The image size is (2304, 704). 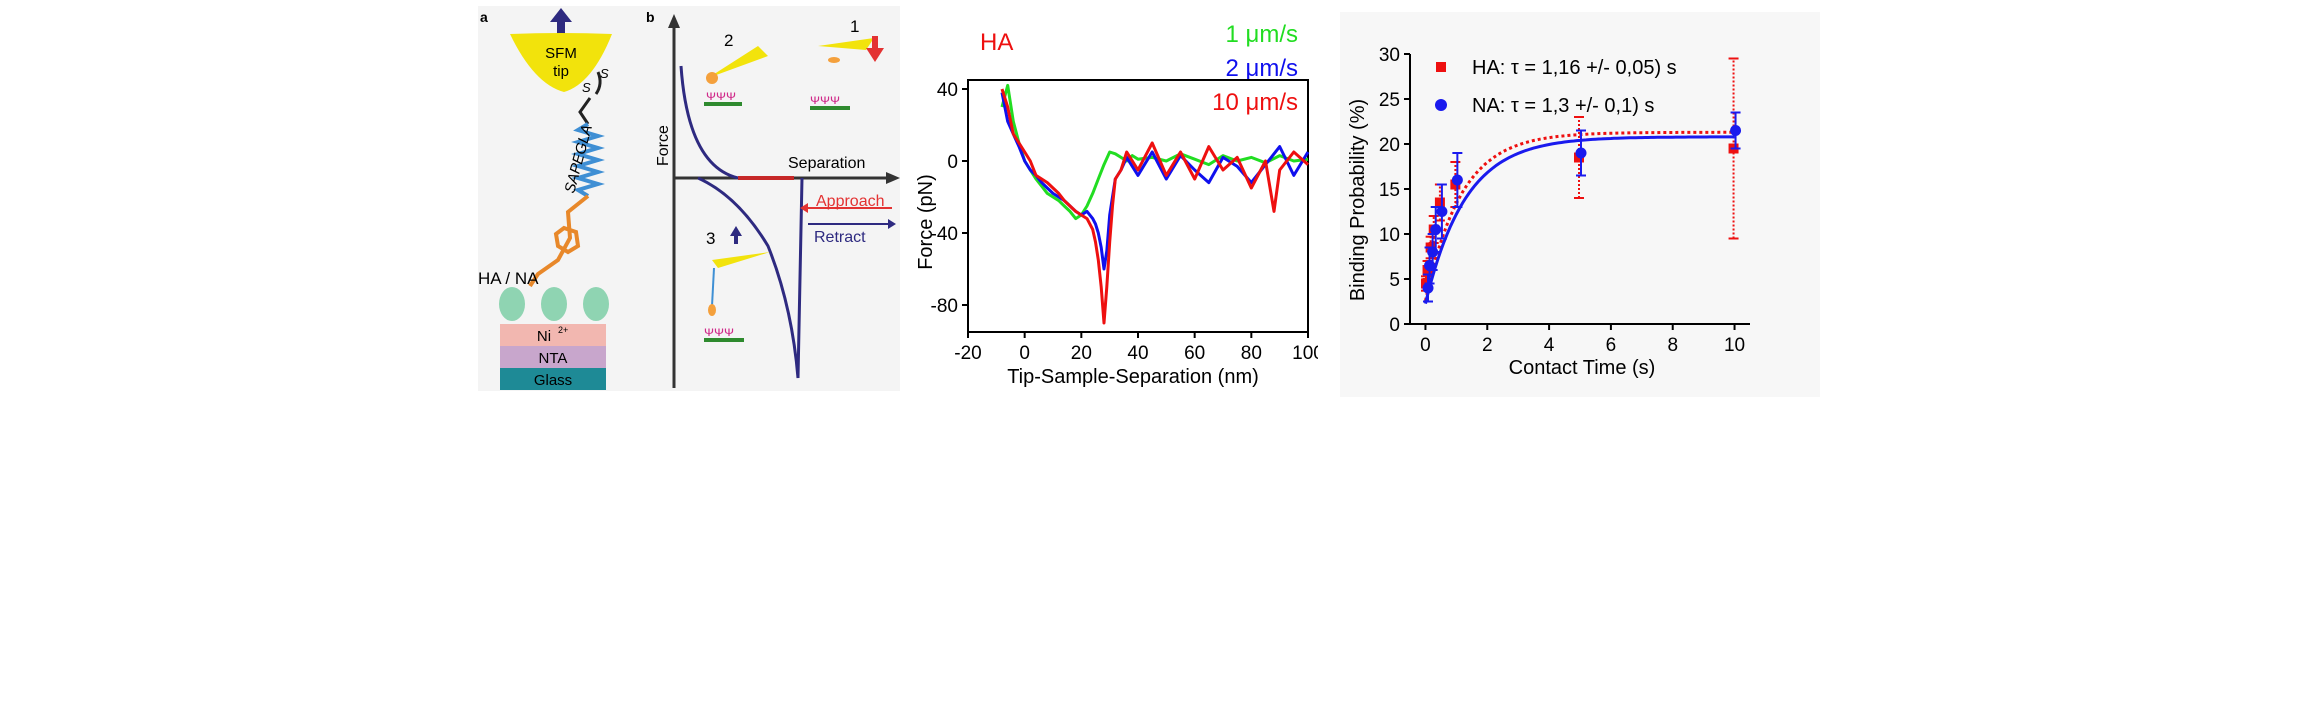 What do you see at coordinates (1582, 368) in the screenshot?
I see `chart2-xlabel: Contact Time (s)` at bounding box center [1582, 368].